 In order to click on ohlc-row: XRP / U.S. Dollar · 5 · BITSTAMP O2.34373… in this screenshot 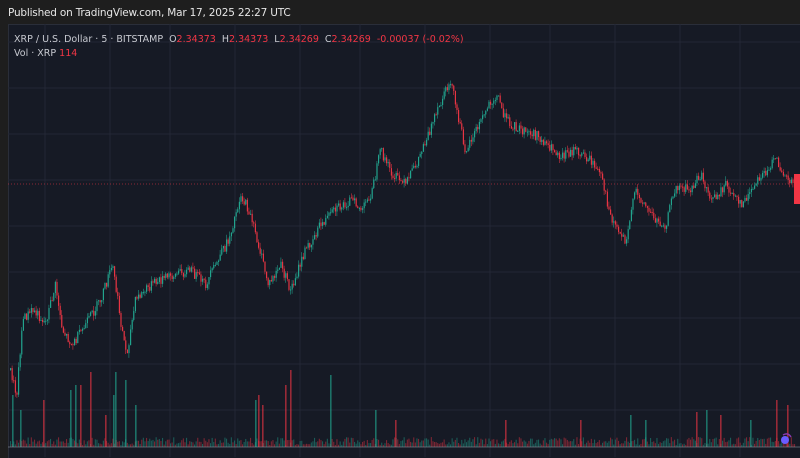, I will do `click(239, 40)`.